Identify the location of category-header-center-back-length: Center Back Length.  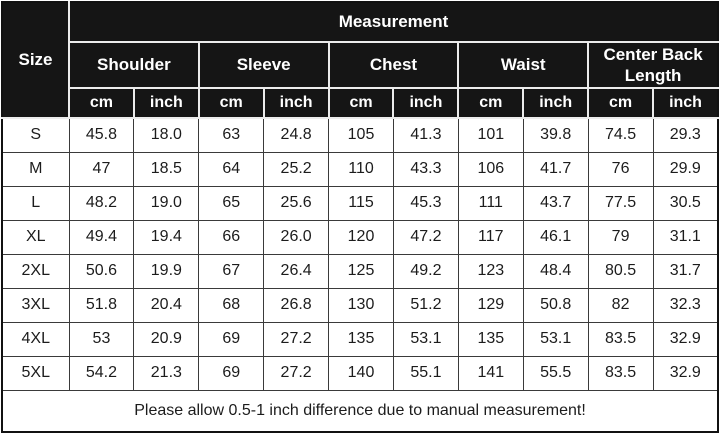
(653, 65).